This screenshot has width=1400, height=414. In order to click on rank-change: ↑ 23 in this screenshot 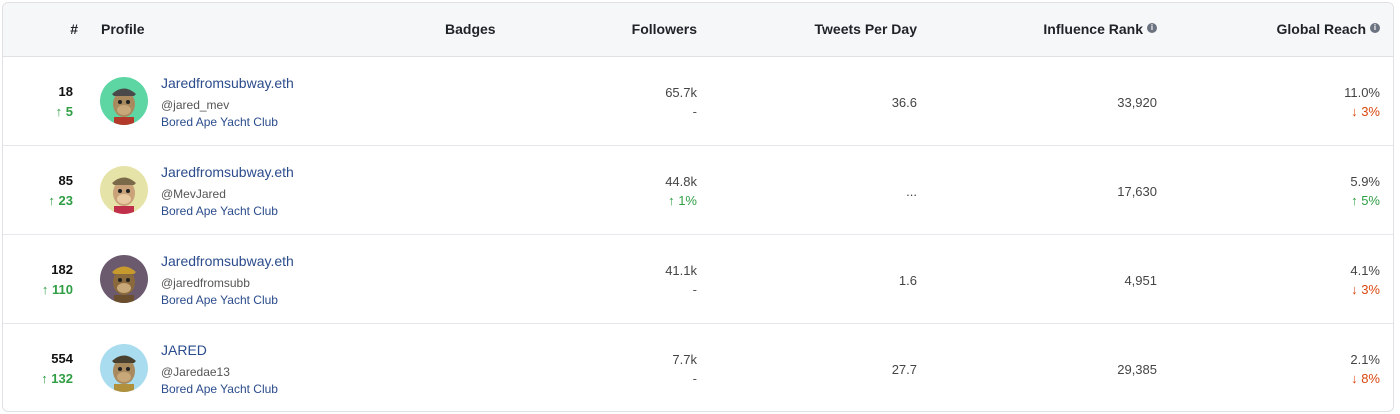, I will do `click(60, 200)`.